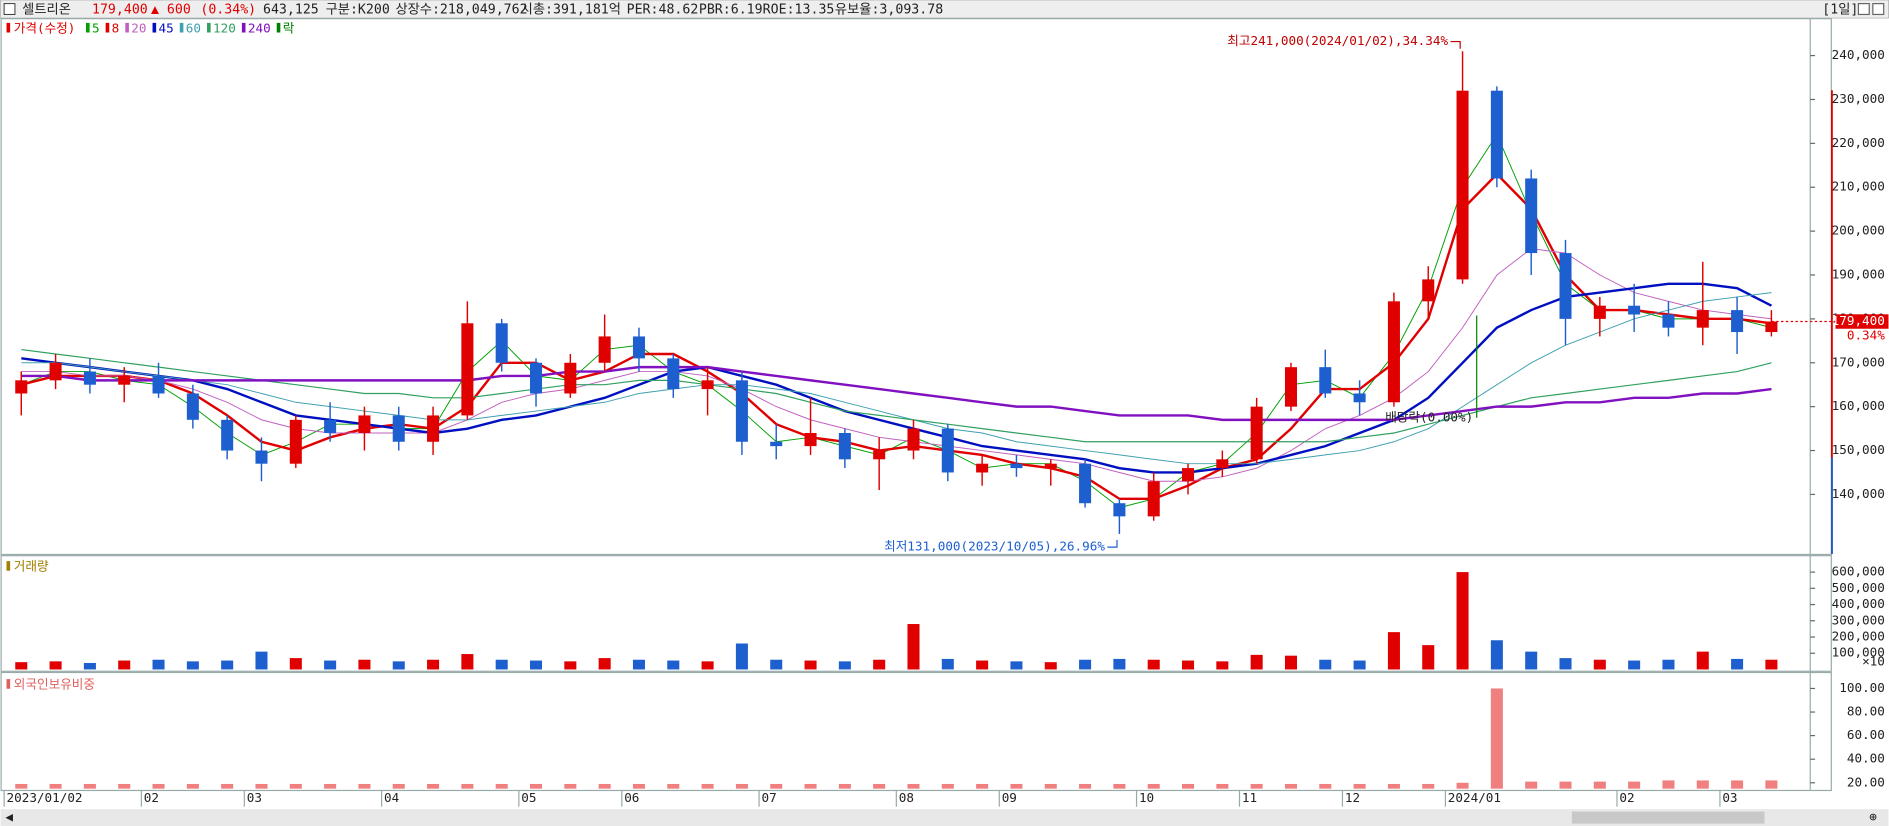 The width and height of the screenshot is (1889, 826). Describe the element at coordinates (9, 9) in the screenshot. I see `checkbox` at that location.